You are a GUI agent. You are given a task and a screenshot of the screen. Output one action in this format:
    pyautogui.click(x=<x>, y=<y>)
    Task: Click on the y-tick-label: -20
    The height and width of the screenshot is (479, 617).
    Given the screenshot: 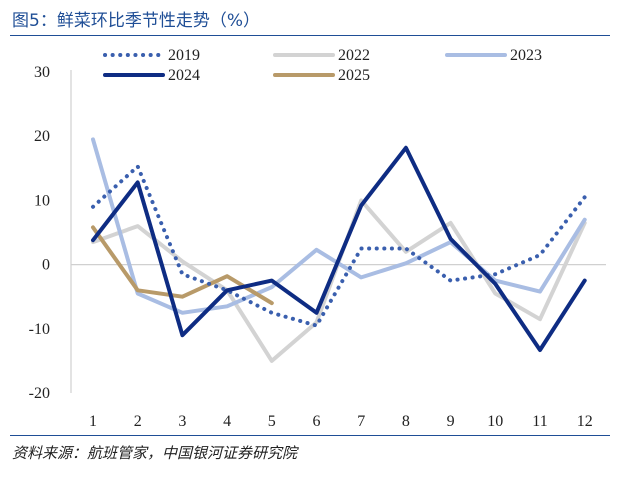 What is the action you would take?
    pyautogui.click(x=39, y=393)
    